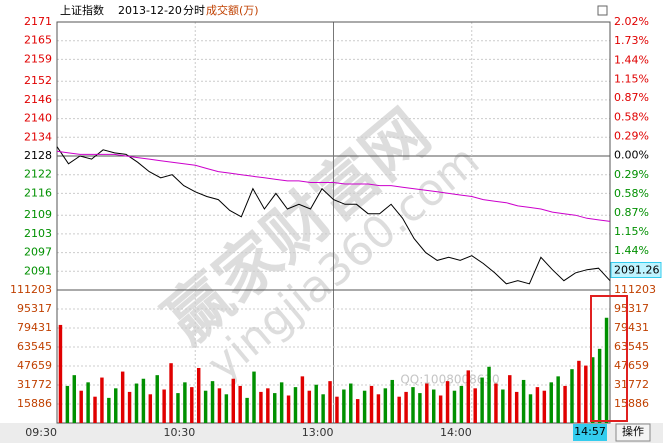 This screenshot has height=443, width=663. What do you see at coordinates (631, 97) in the screenshot?
I see `y2-tick-label: 0.87%` at bounding box center [631, 97].